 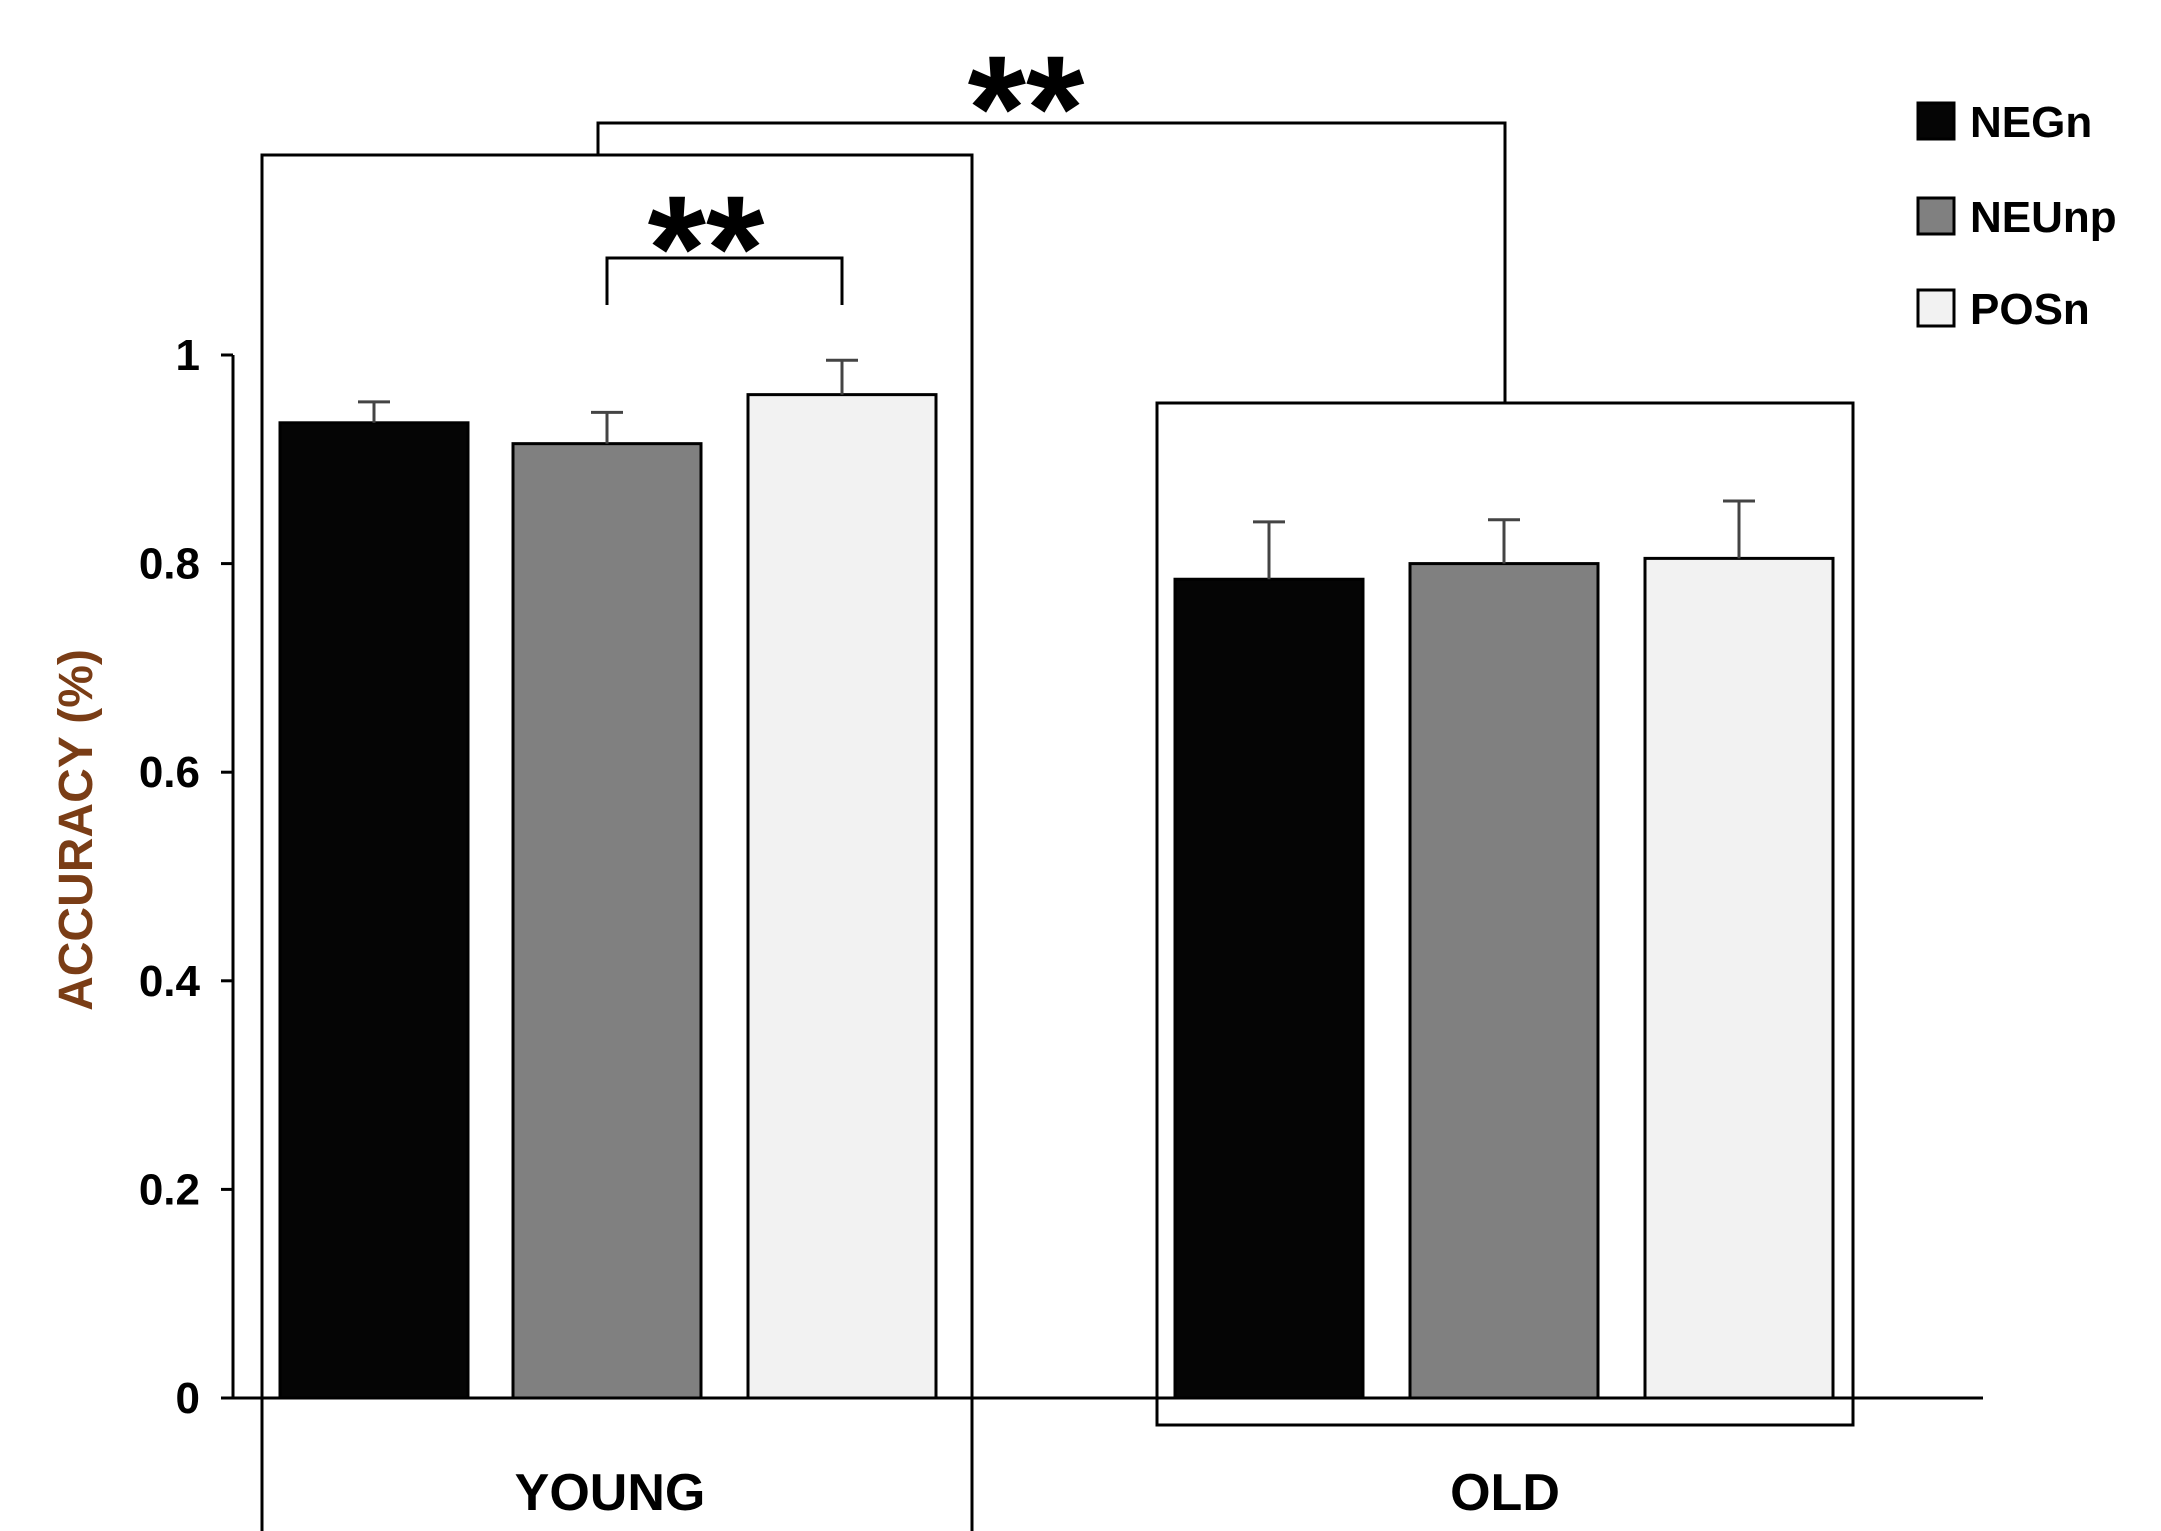 I want to click on legend-swatch-posn, so click(x=1936, y=308).